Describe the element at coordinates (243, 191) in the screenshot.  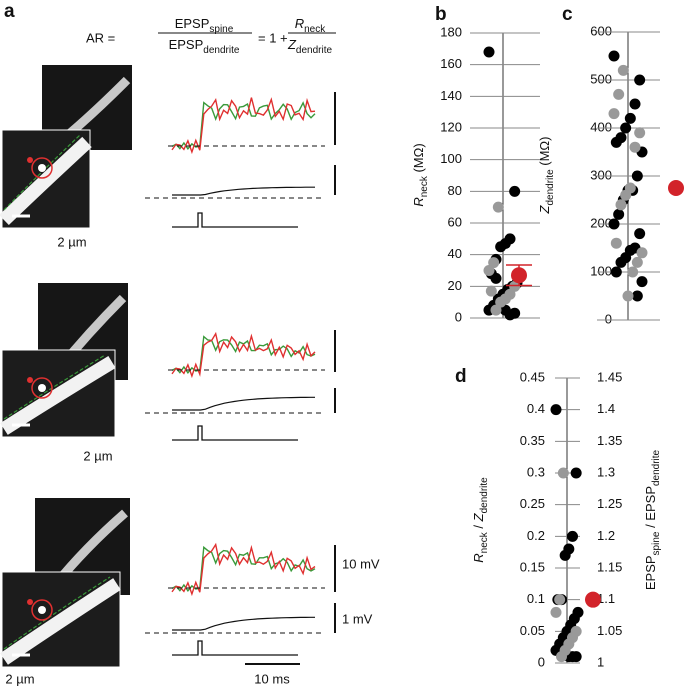
I see `epsp-dendrite-trace` at that location.